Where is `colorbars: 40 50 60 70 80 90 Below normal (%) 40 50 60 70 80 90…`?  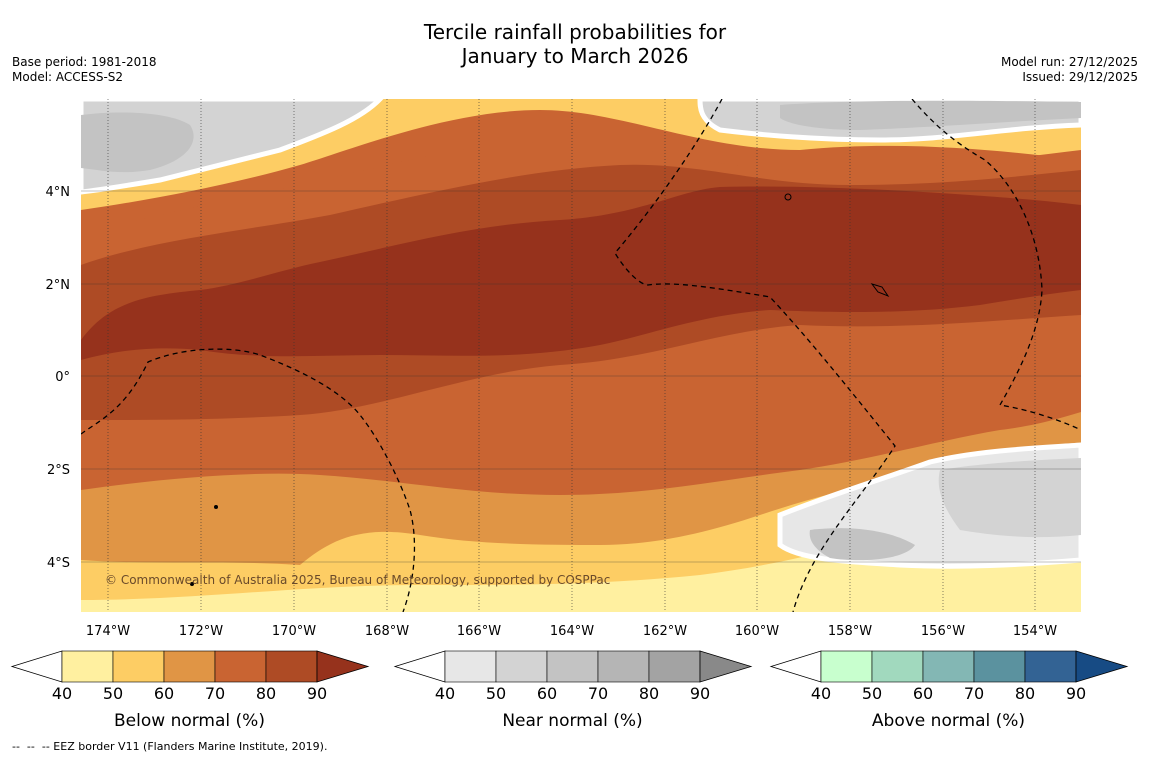
colorbars: 40 50 60 70 80 90 Below normal (%) 40 50 60 70 80 90… is located at coordinates (569, 690).